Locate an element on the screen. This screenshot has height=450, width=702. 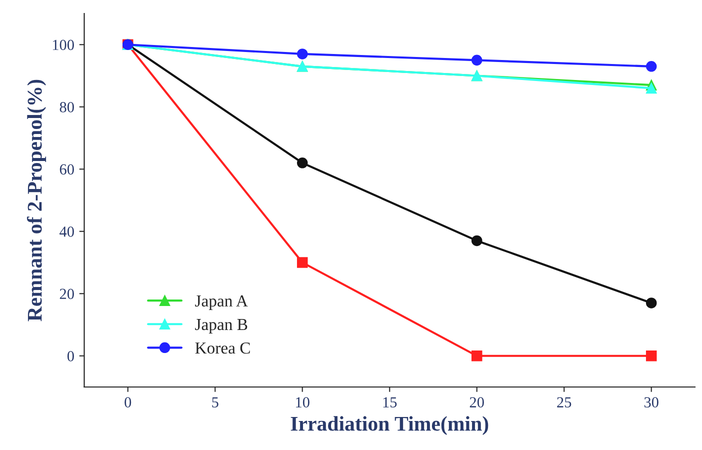
x-tick-label: 5 is located at coordinates (215, 402).